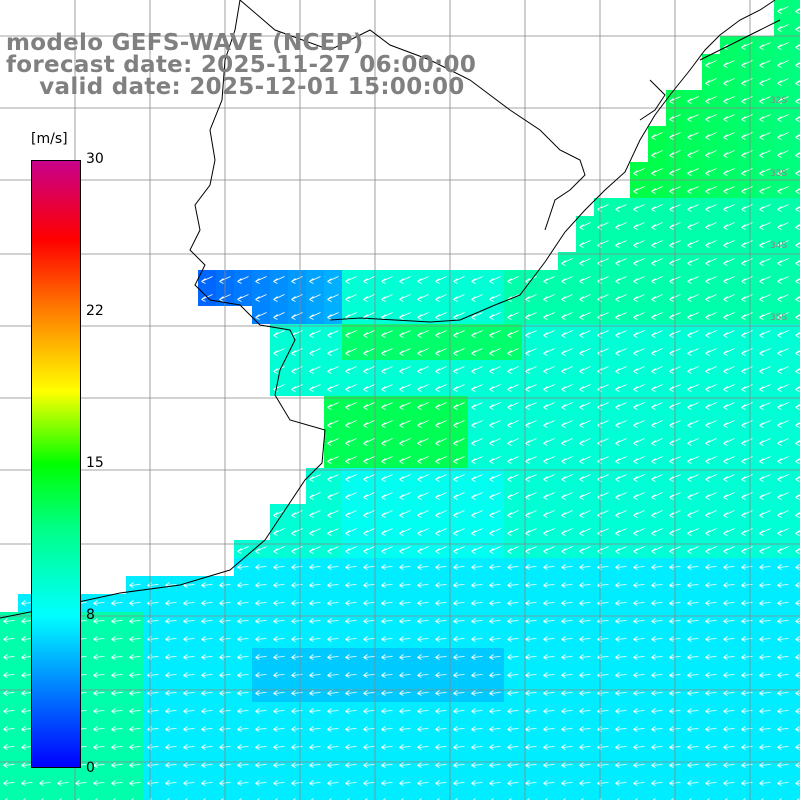 The image size is (800, 800). Describe the element at coordinates (95, 463) in the screenshot. I see `colorbar-tick-15: 15` at that location.